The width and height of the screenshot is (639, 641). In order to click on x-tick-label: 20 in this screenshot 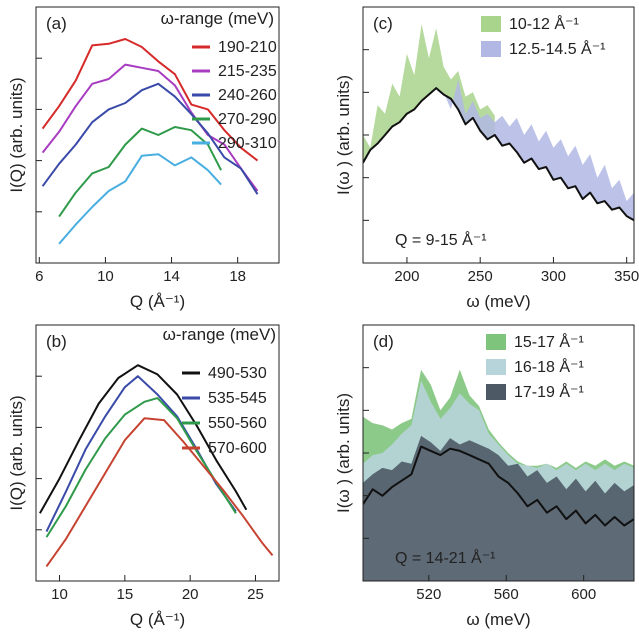, I will do `click(190, 594)`.